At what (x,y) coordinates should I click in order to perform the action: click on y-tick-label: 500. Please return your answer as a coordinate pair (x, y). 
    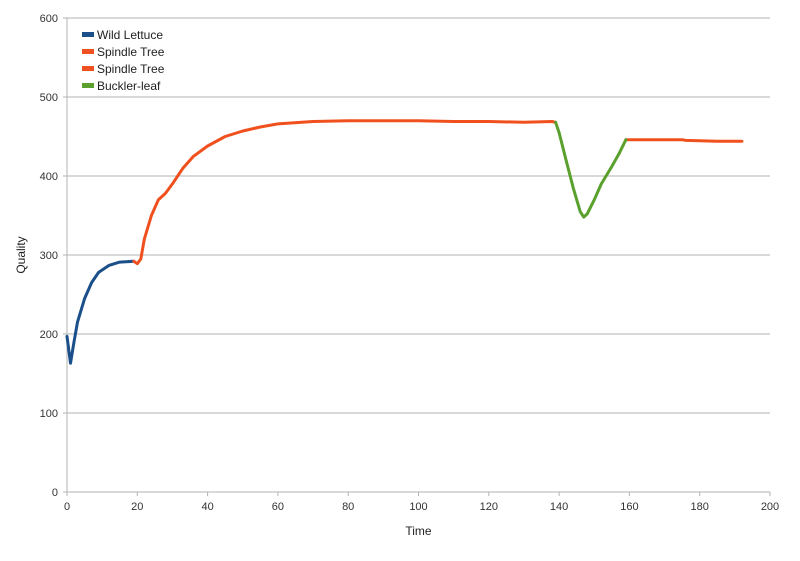
    Looking at the image, I should click on (49, 98).